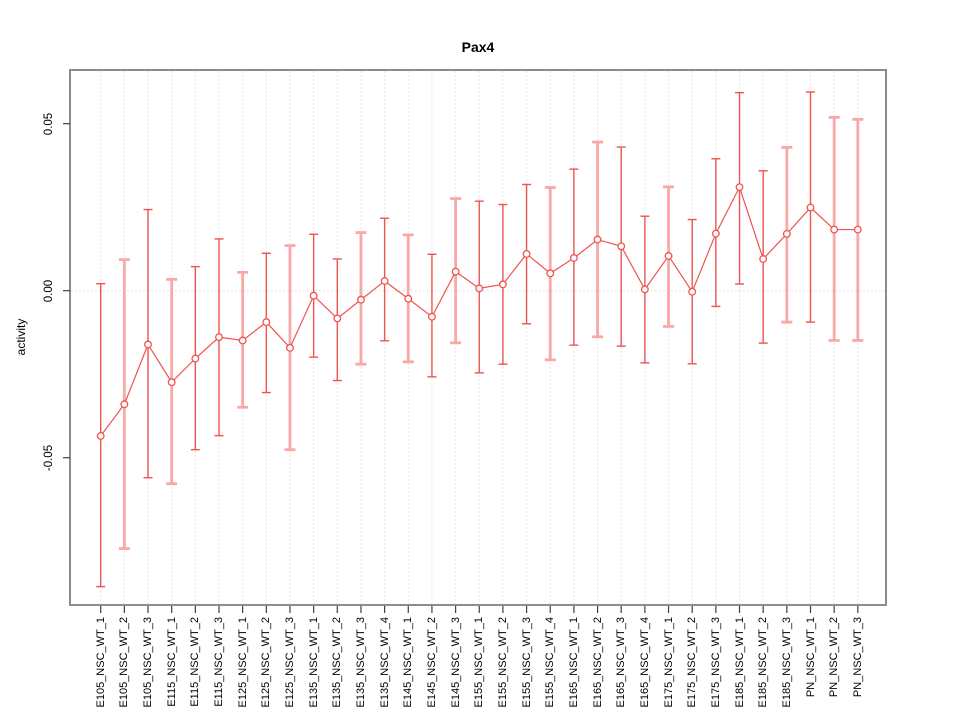  I want to click on x-tick-label: E105_NSC_WT_3, so click(148, 662).